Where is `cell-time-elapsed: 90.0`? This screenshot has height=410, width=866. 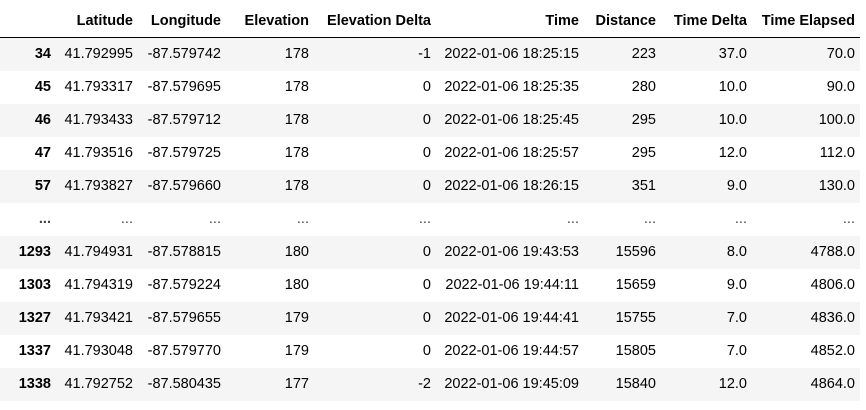 cell-time-elapsed: 90.0 is located at coordinates (840, 87).